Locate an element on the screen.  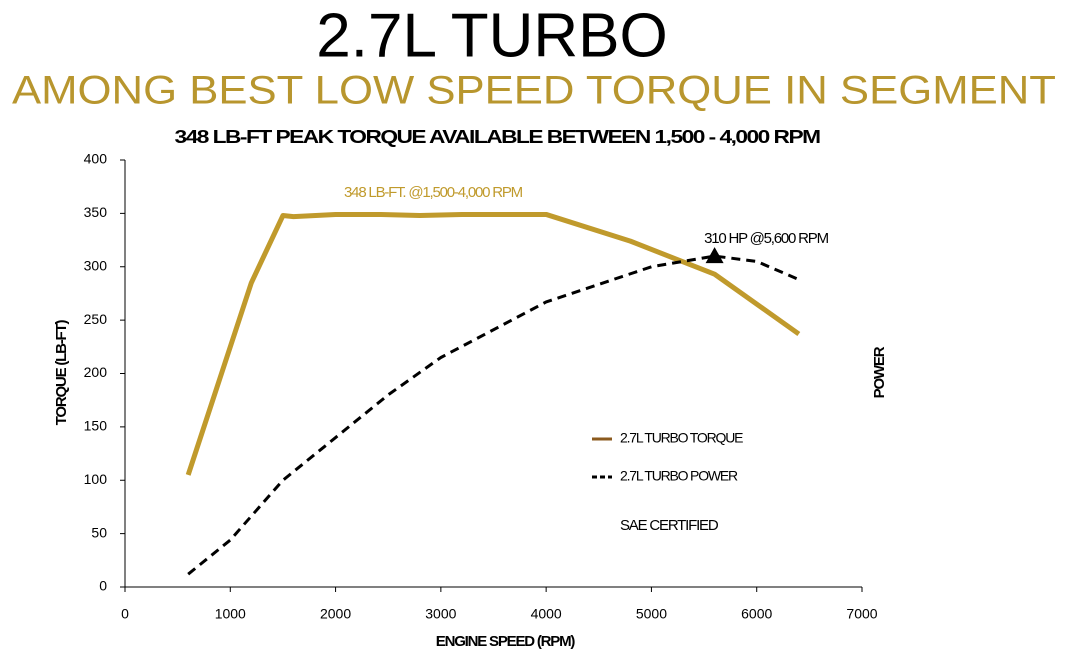
legend-label: 2.7L TURBO POWER is located at coordinates (679, 476).